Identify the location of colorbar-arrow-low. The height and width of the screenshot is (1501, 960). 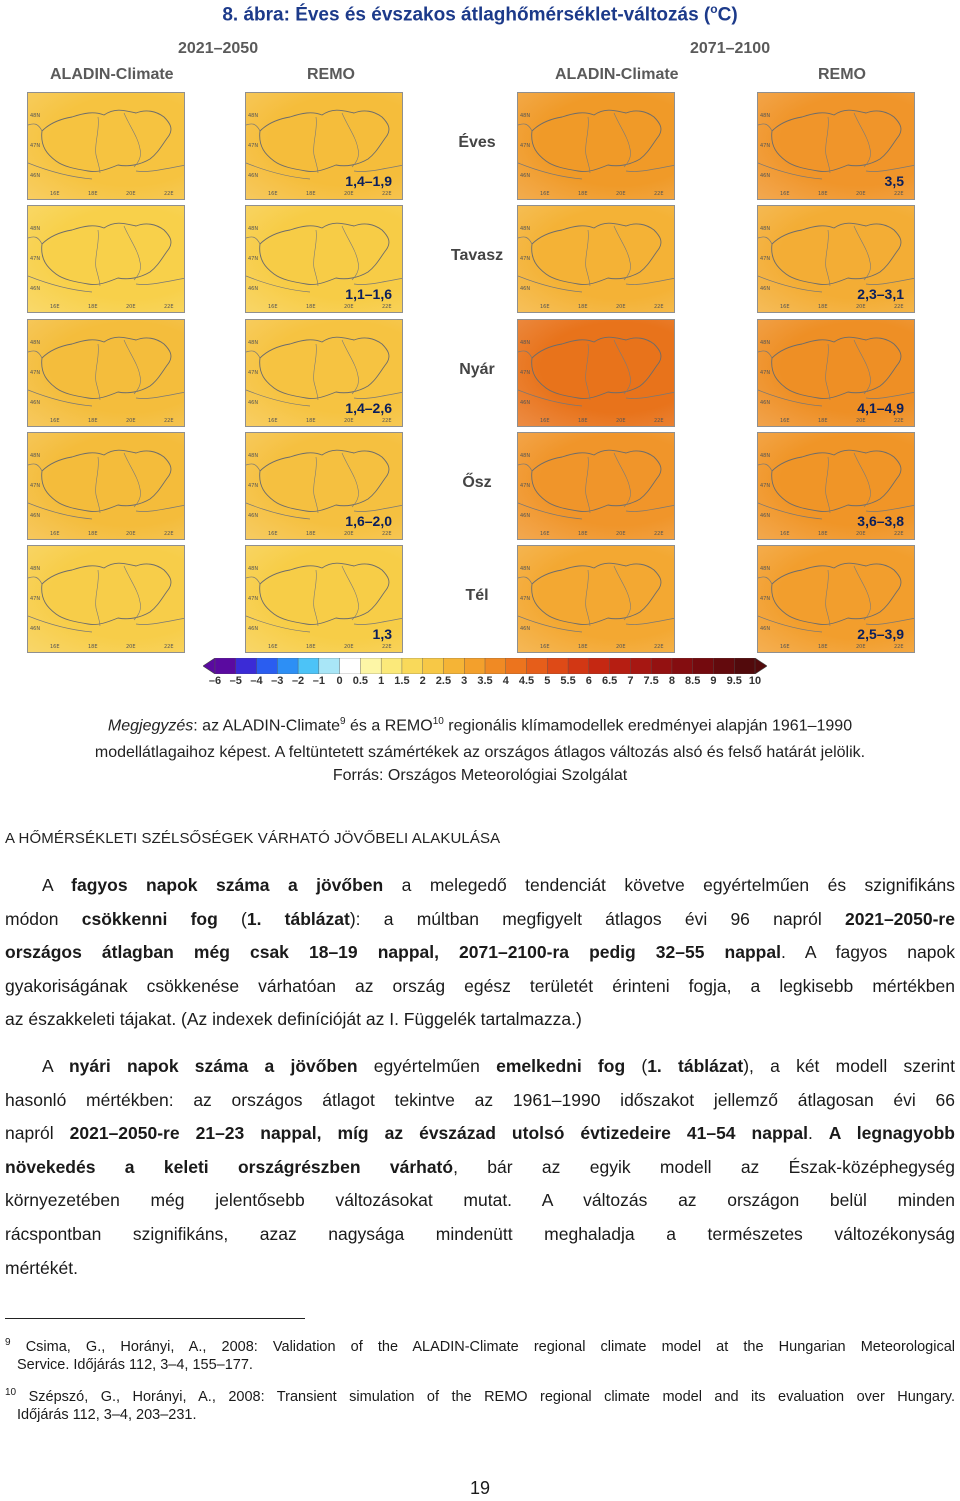
(209, 666).